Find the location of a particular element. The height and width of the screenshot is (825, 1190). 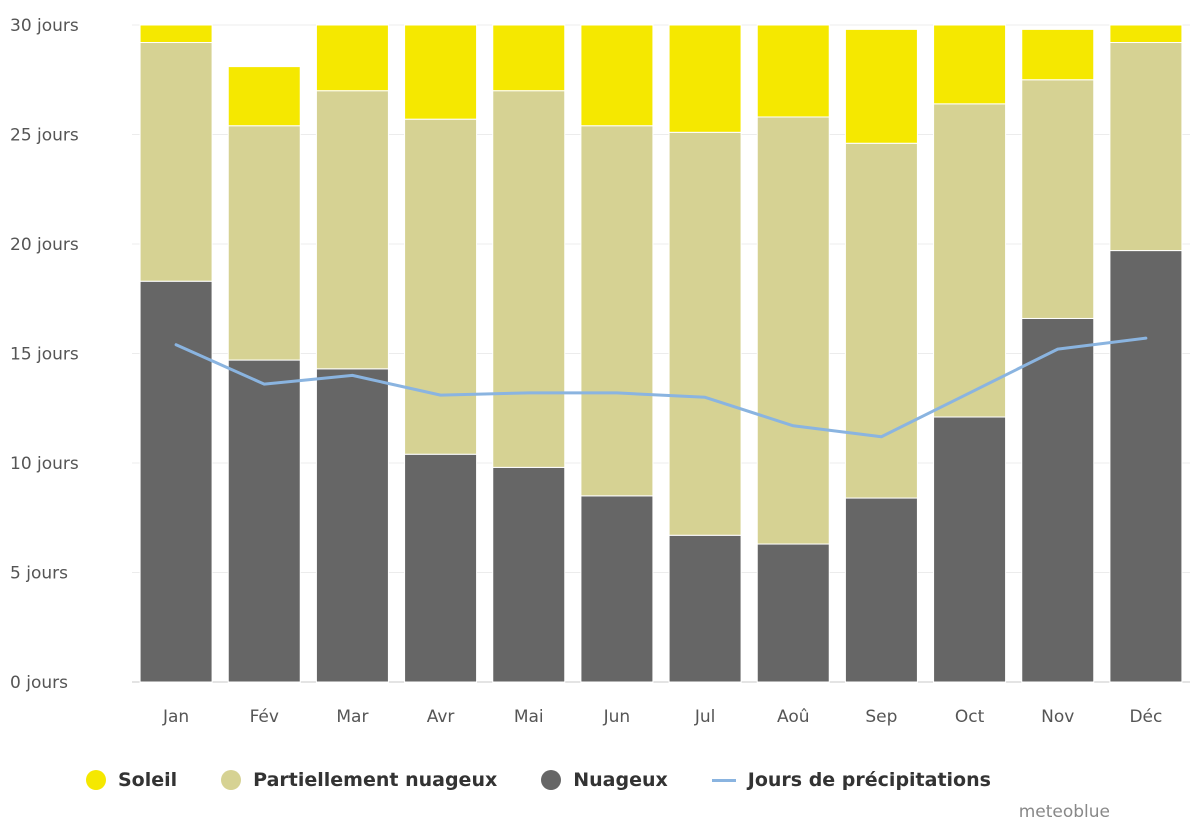

y-tick-label: 20 jours is located at coordinates (44, 245).